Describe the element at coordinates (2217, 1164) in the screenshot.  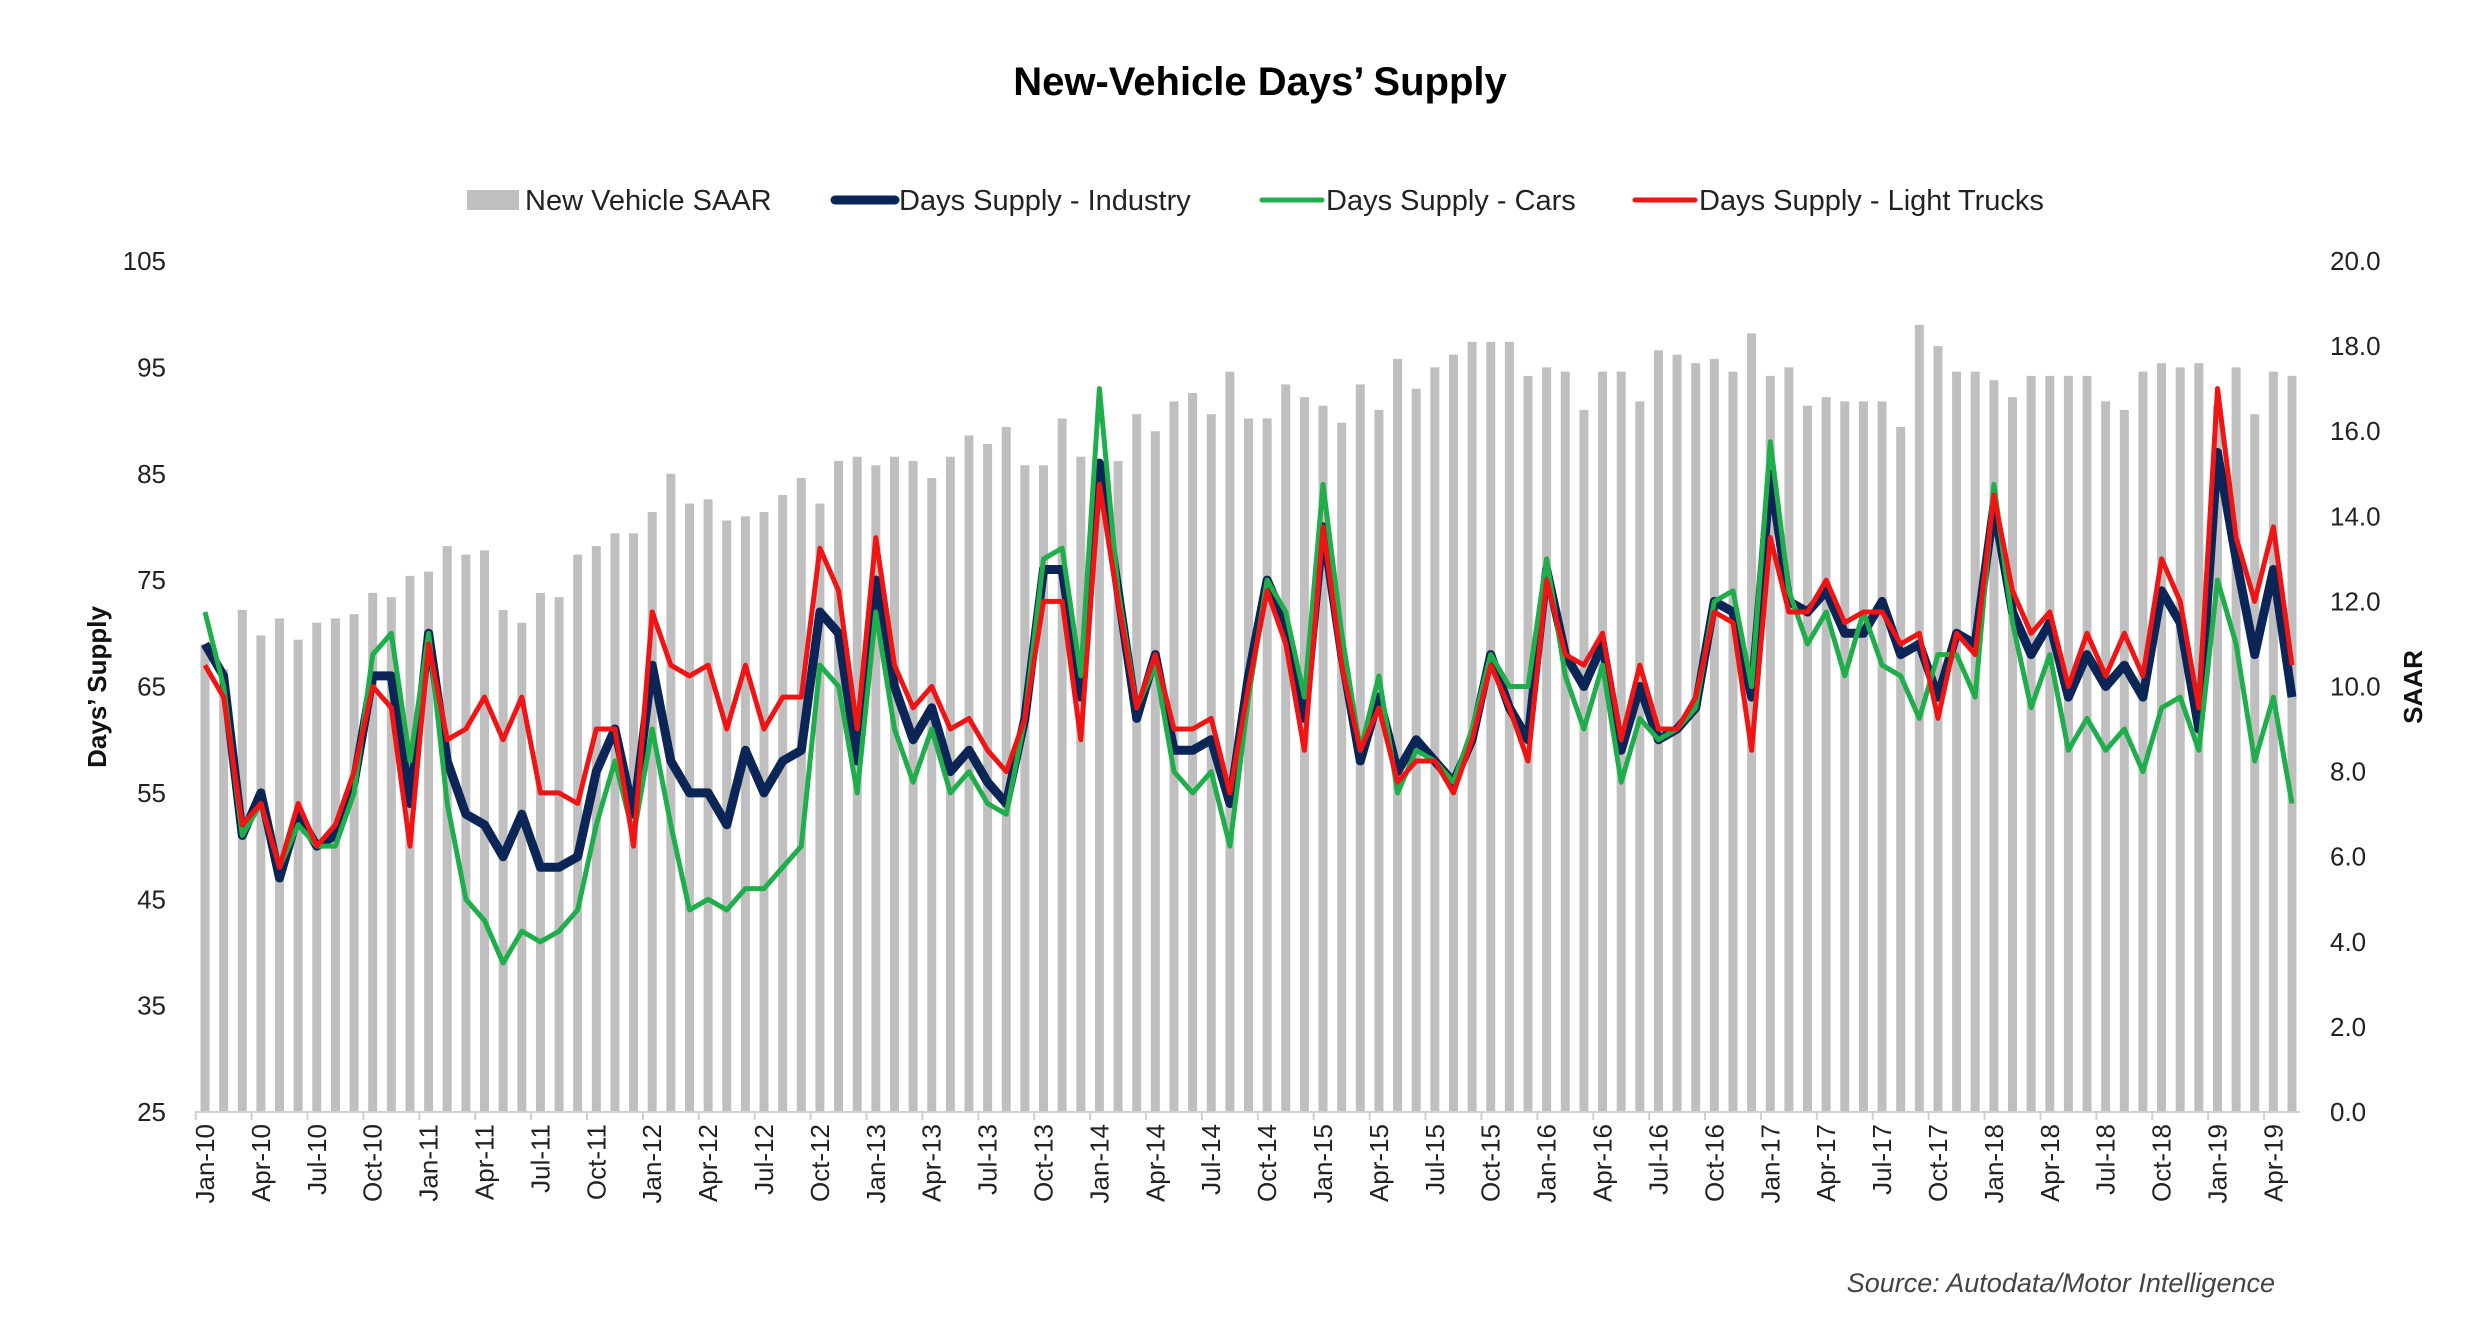
I see `x-tick-label: Jan-19` at that location.